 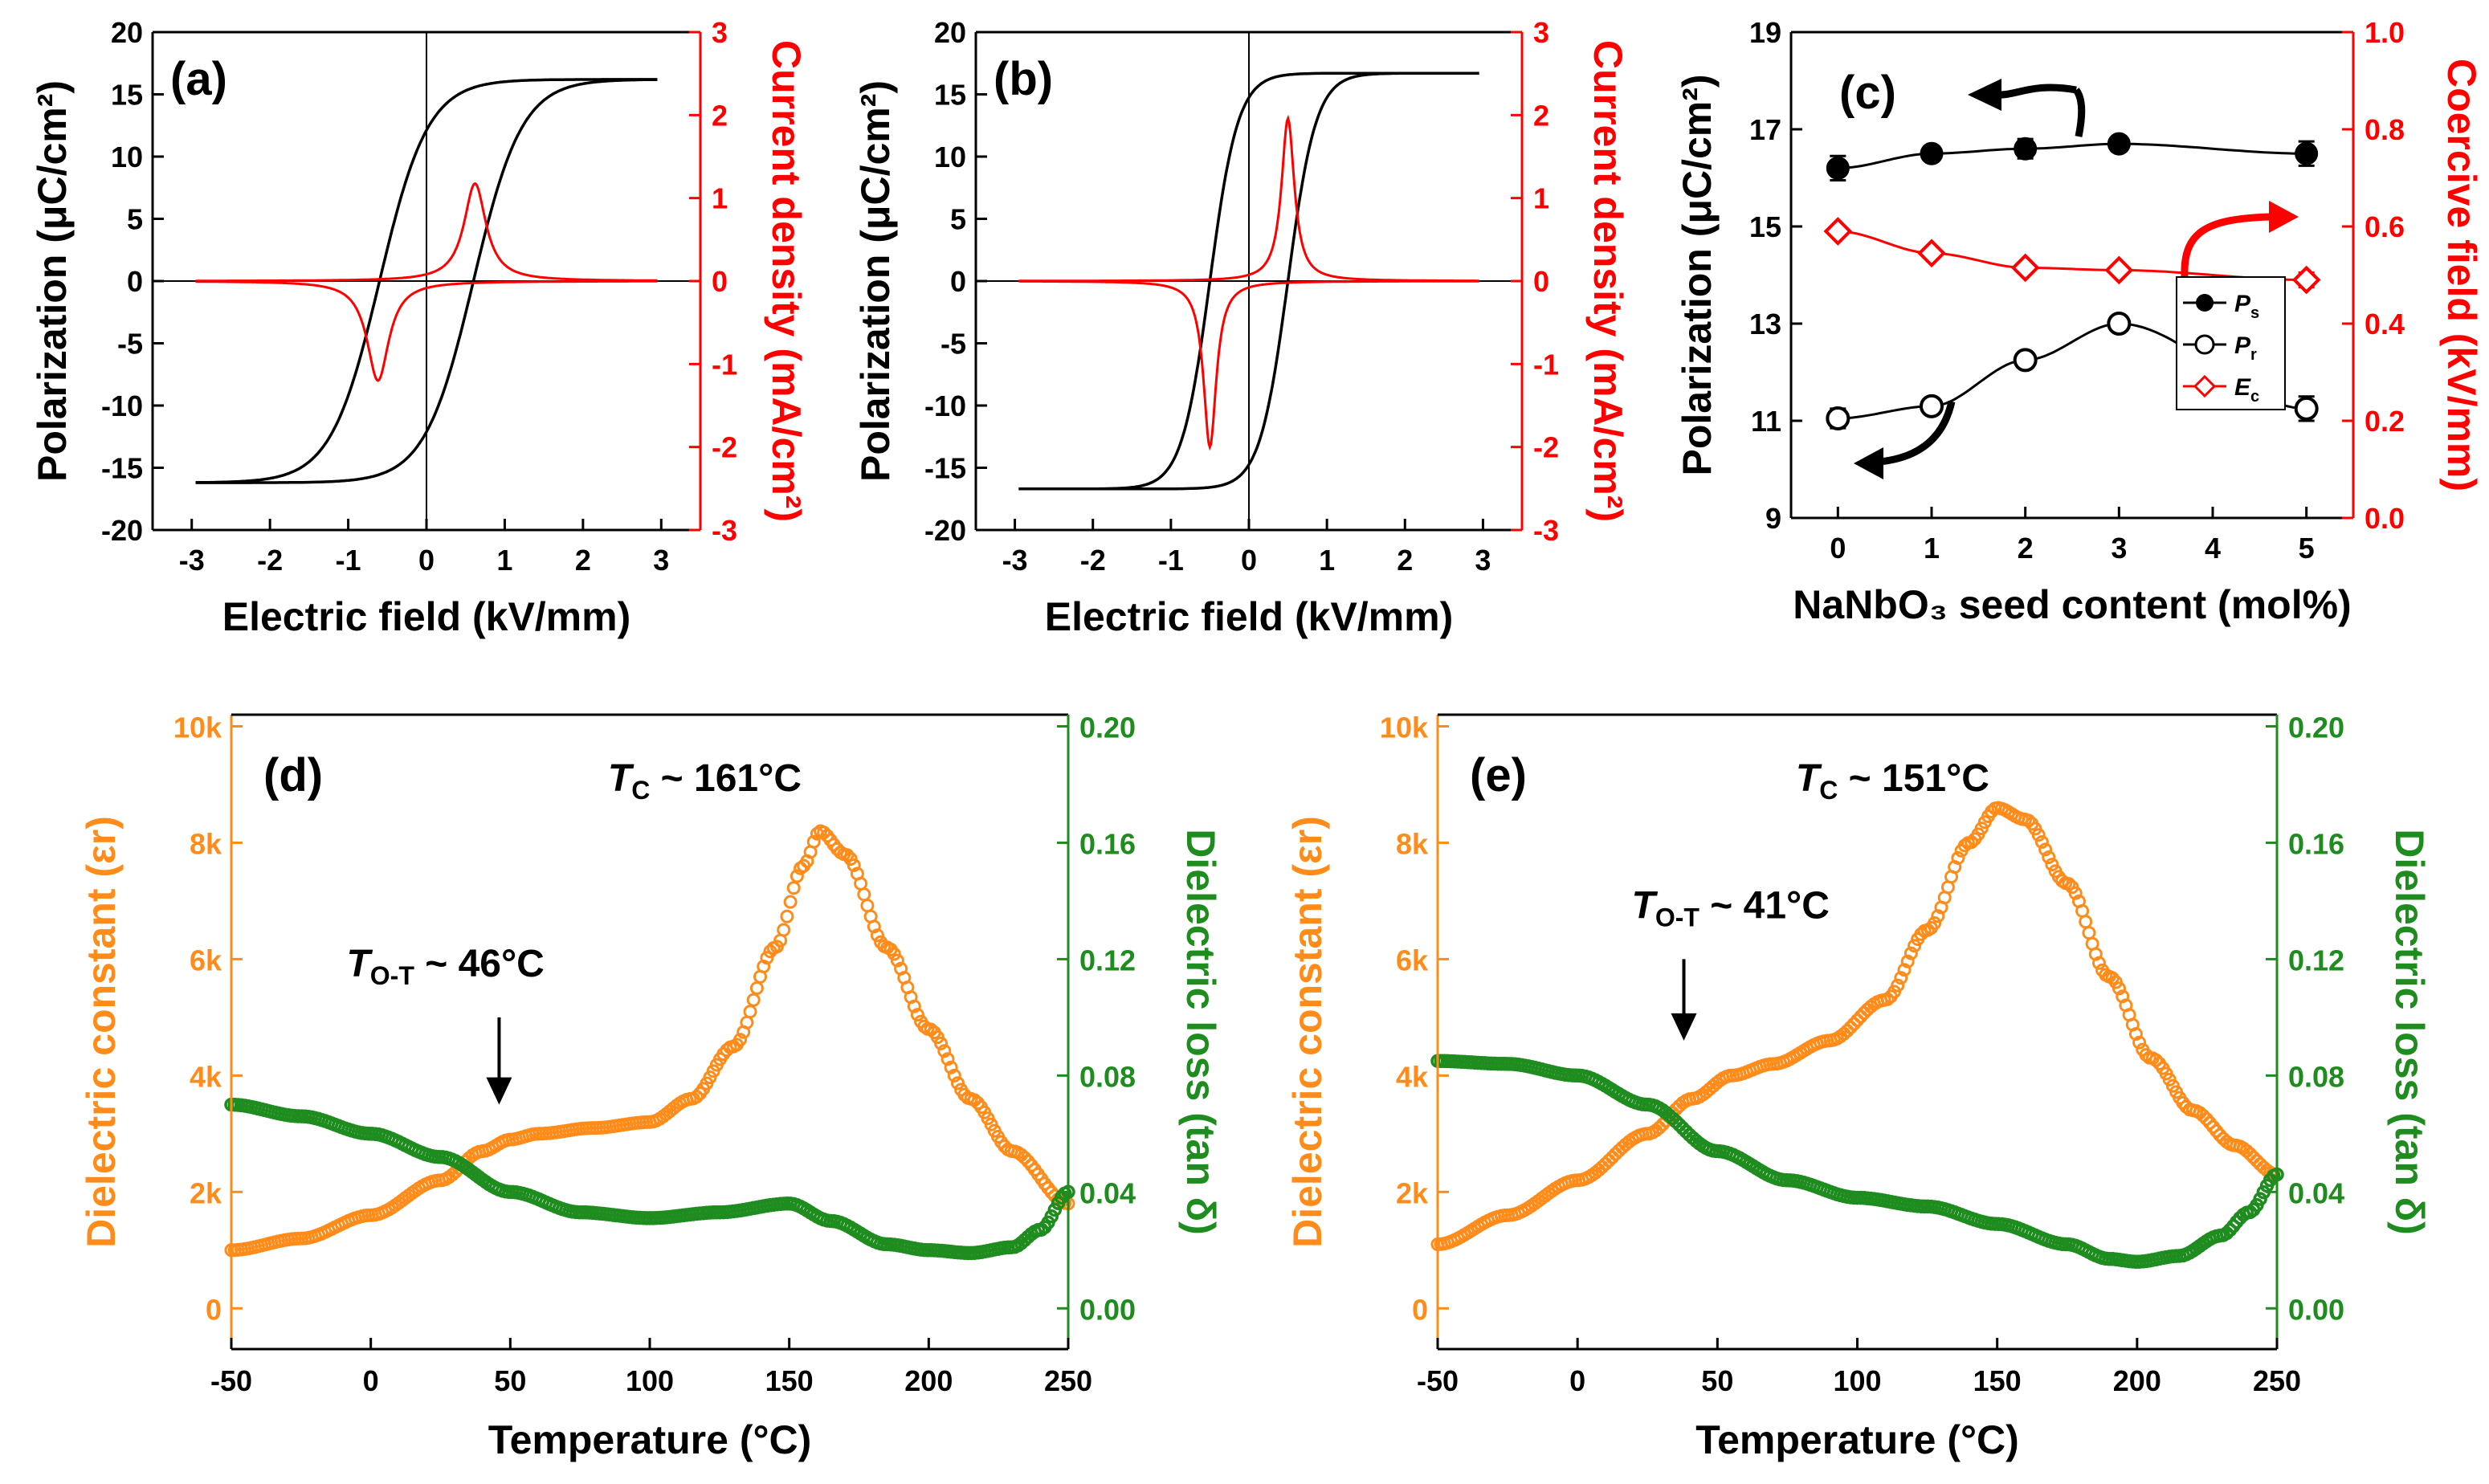 What do you see at coordinates (649, 1179) in the screenshot?
I see `tan-series` at bounding box center [649, 1179].